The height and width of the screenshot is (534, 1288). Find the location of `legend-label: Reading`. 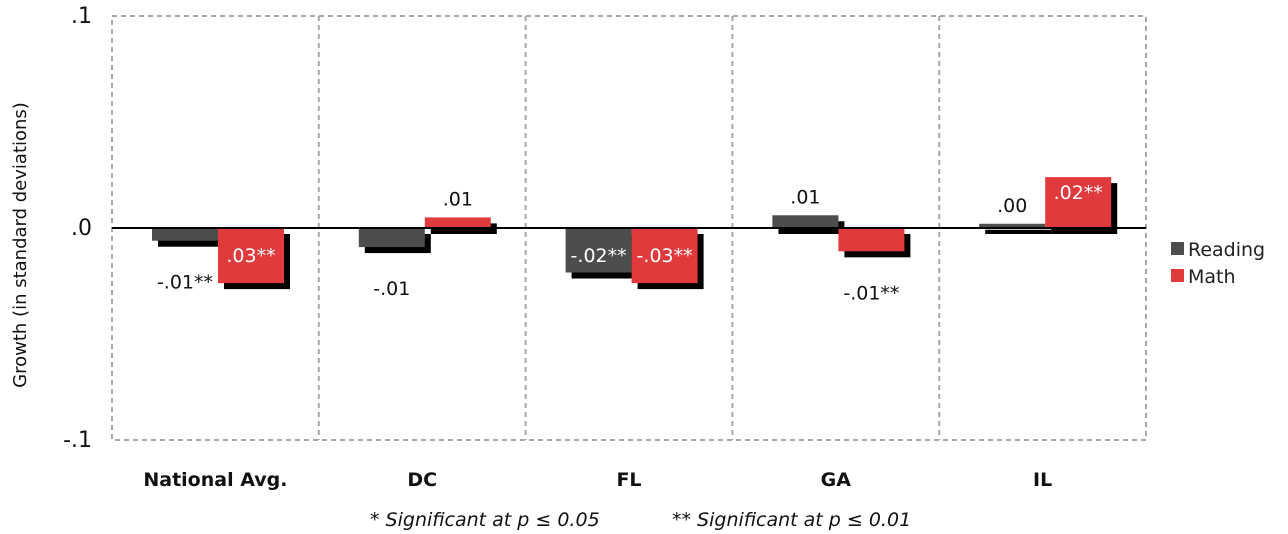

legend-label: Reading is located at coordinates (1226, 250).